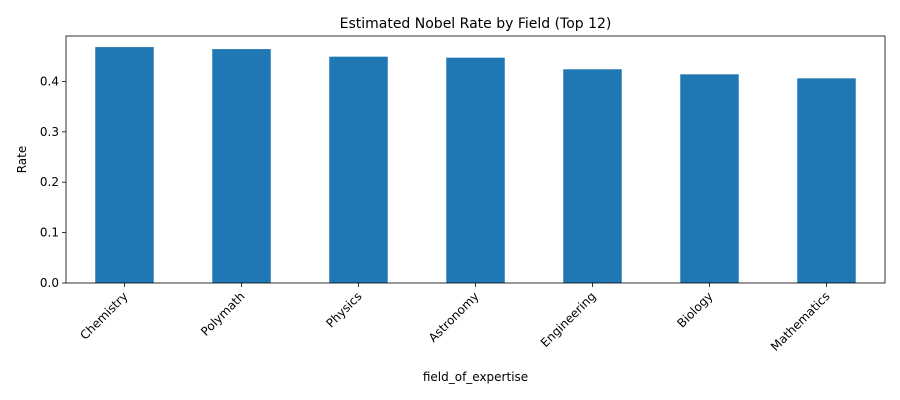 The image size is (900, 400). I want to click on y-tick-label: 0.3, so click(49, 132).